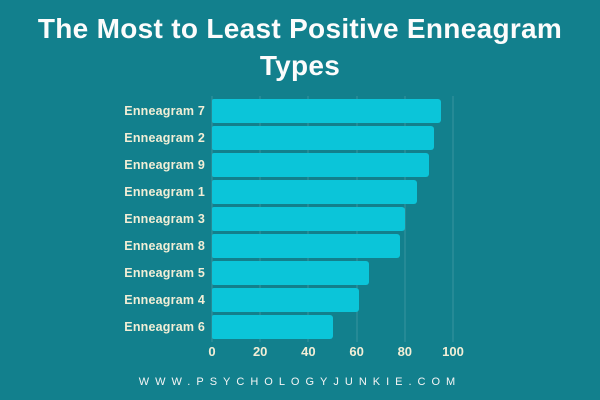 The width and height of the screenshot is (600, 400). What do you see at coordinates (164, 110) in the screenshot?
I see `category-label: Enneagram 7` at bounding box center [164, 110].